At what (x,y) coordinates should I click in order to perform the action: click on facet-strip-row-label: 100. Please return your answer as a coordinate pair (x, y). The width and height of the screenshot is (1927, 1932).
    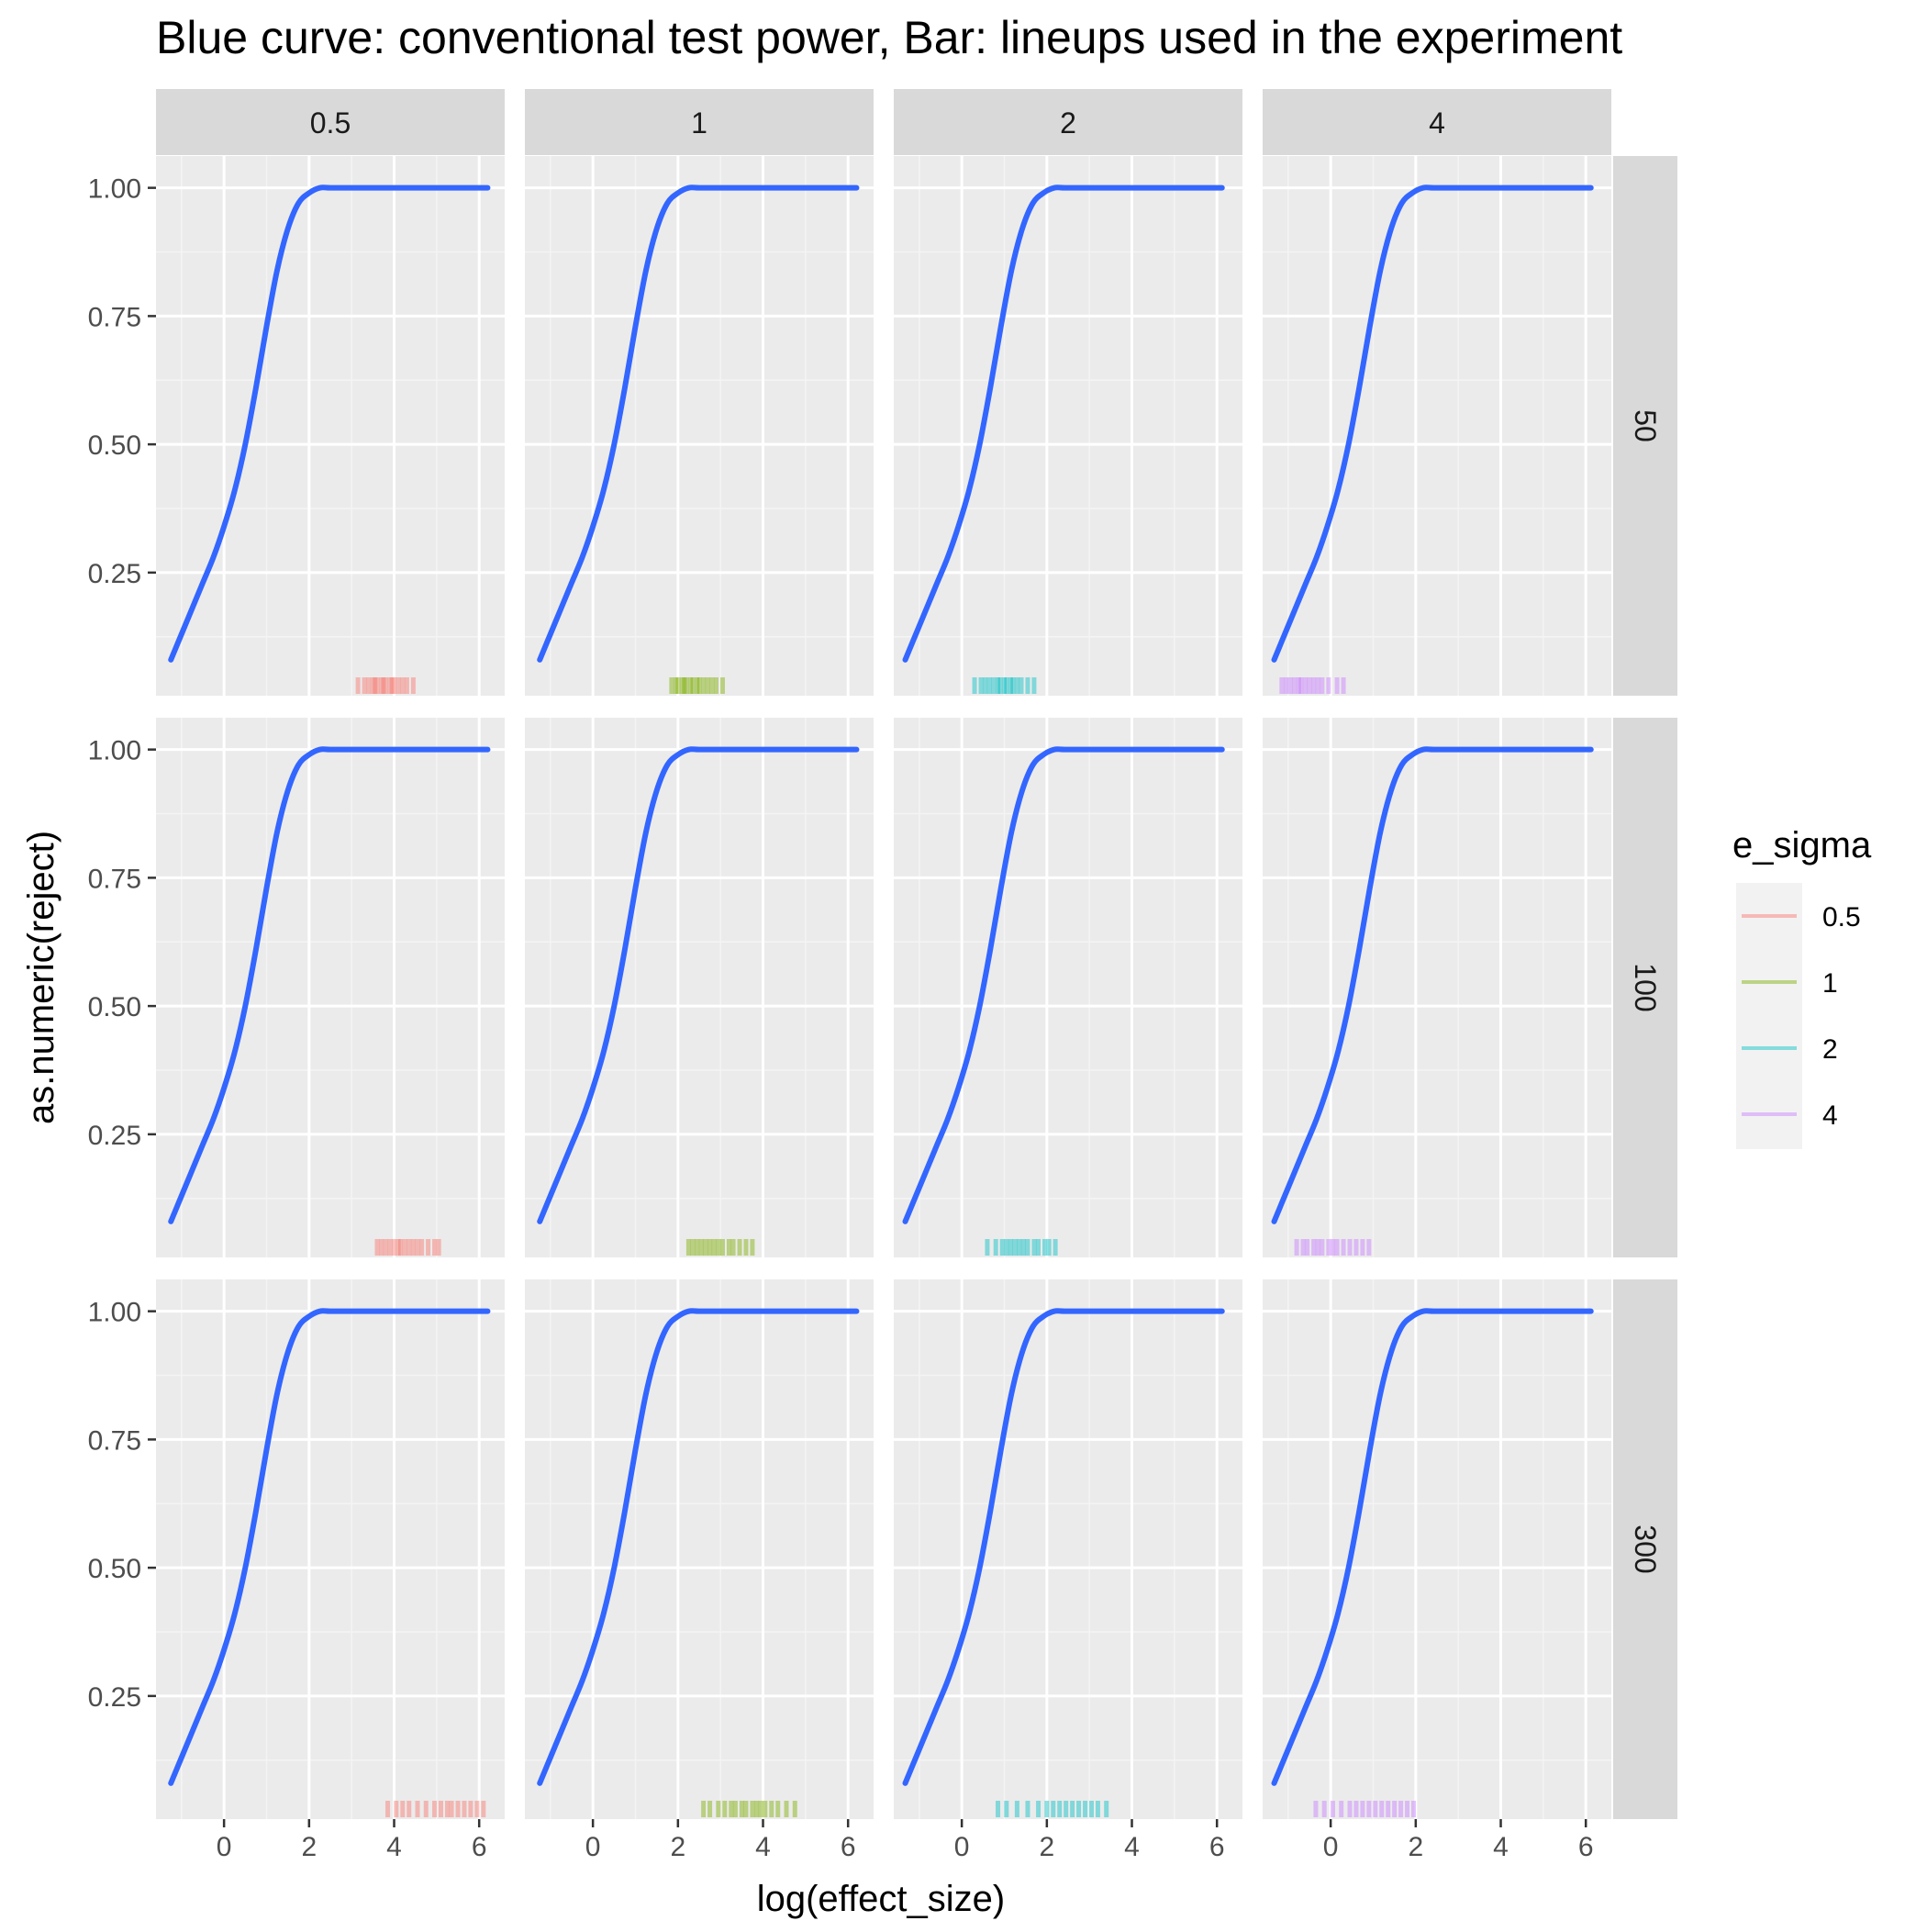
    Looking at the image, I should click on (1645, 987).